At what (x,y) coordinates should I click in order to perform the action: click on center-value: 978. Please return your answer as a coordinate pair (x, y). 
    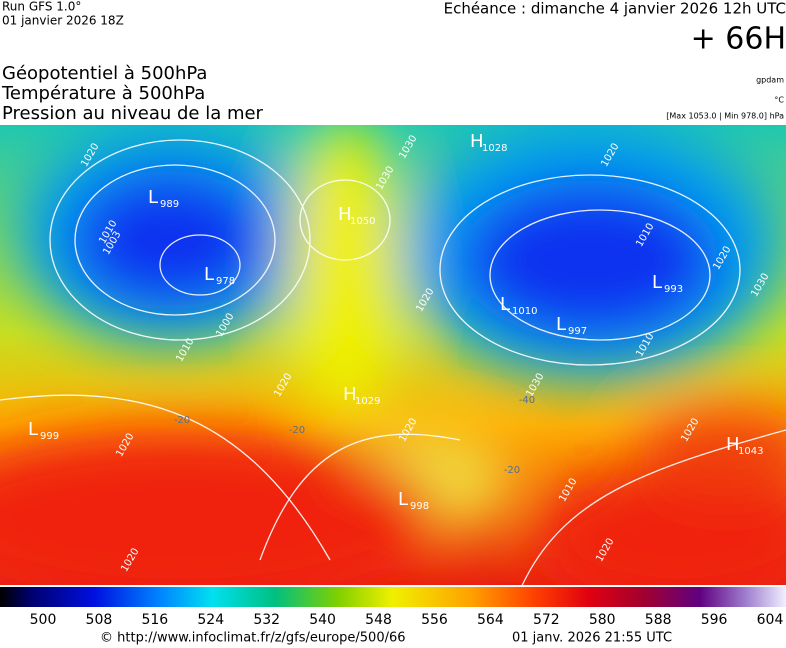
    Looking at the image, I should click on (225, 281).